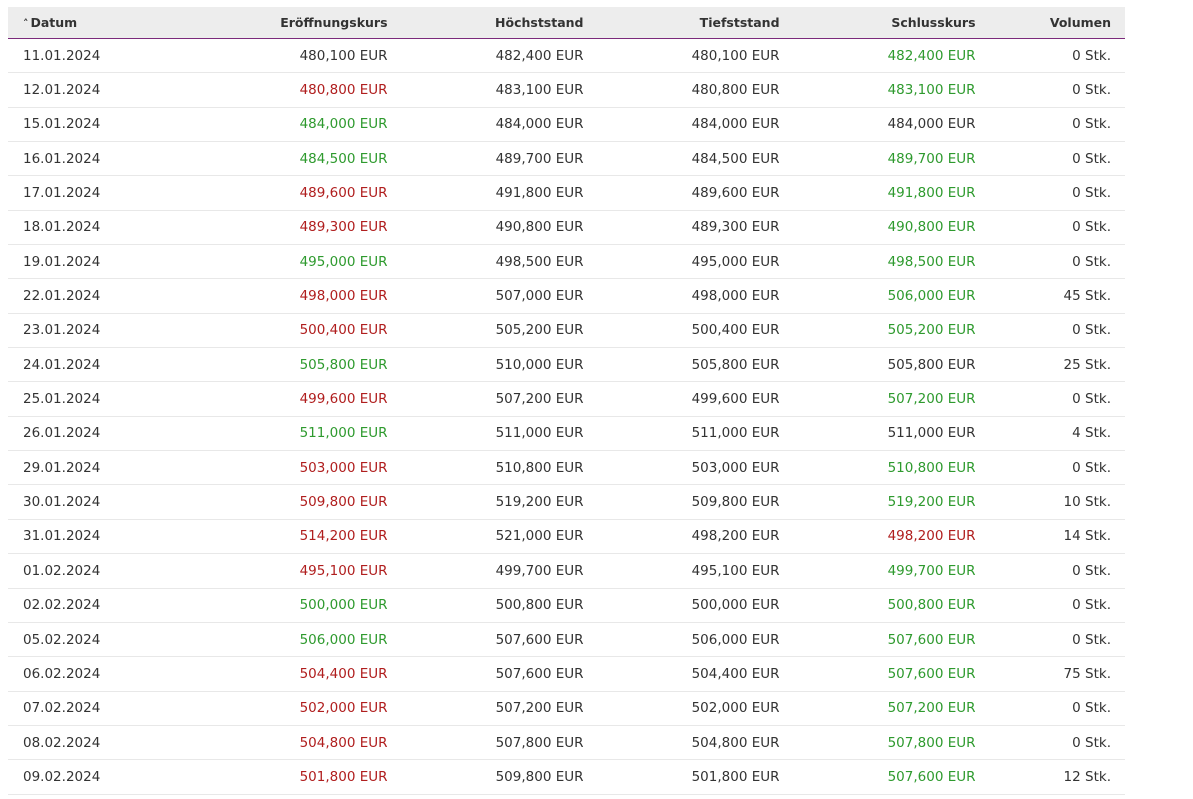 Image resolution: width=1193 pixels, height=799 pixels. What do you see at coordinates (539, 22) in the screenshot?
I see `header-label: Höchststand` at bounding box center [539, 22].